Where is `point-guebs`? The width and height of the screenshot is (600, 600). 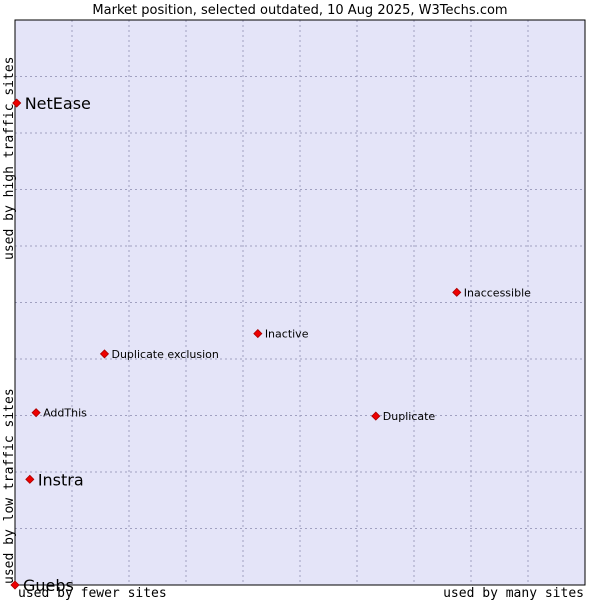
point-guebs is located at coordinates (15, 585).